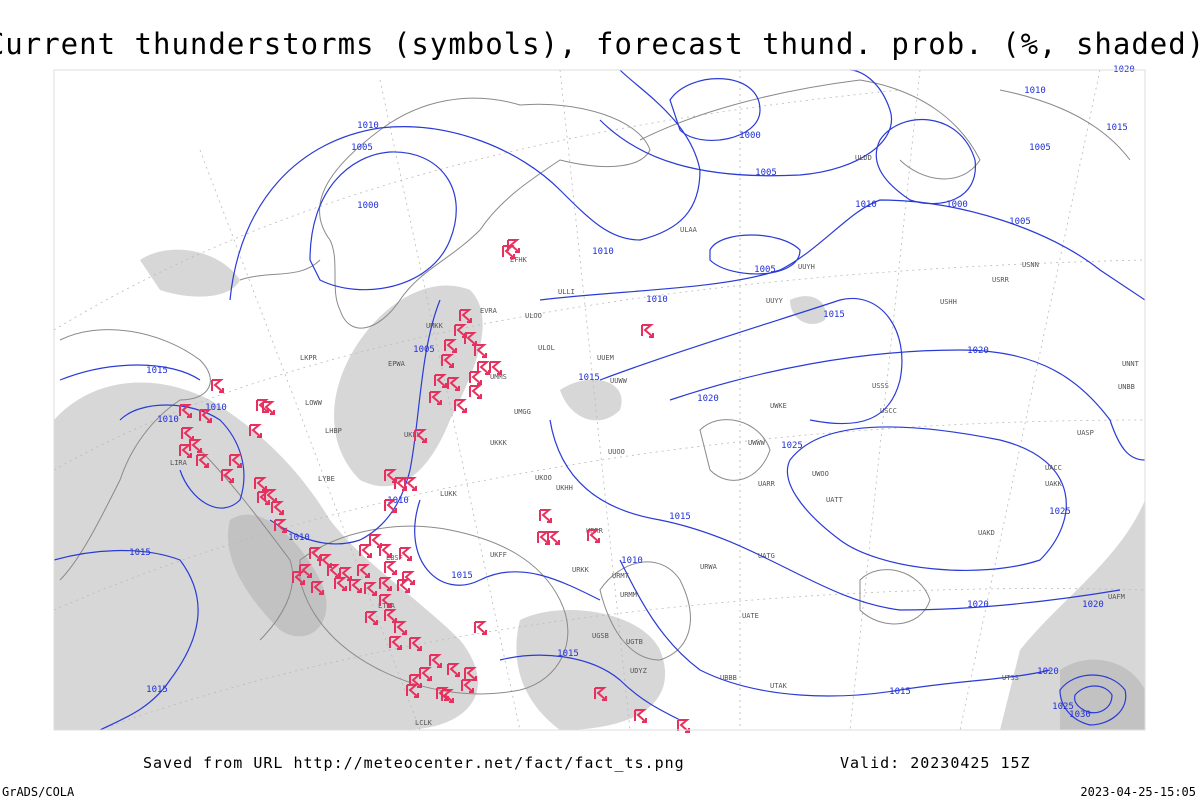  I want to click on station-label: UMKK, so click(435, 326).